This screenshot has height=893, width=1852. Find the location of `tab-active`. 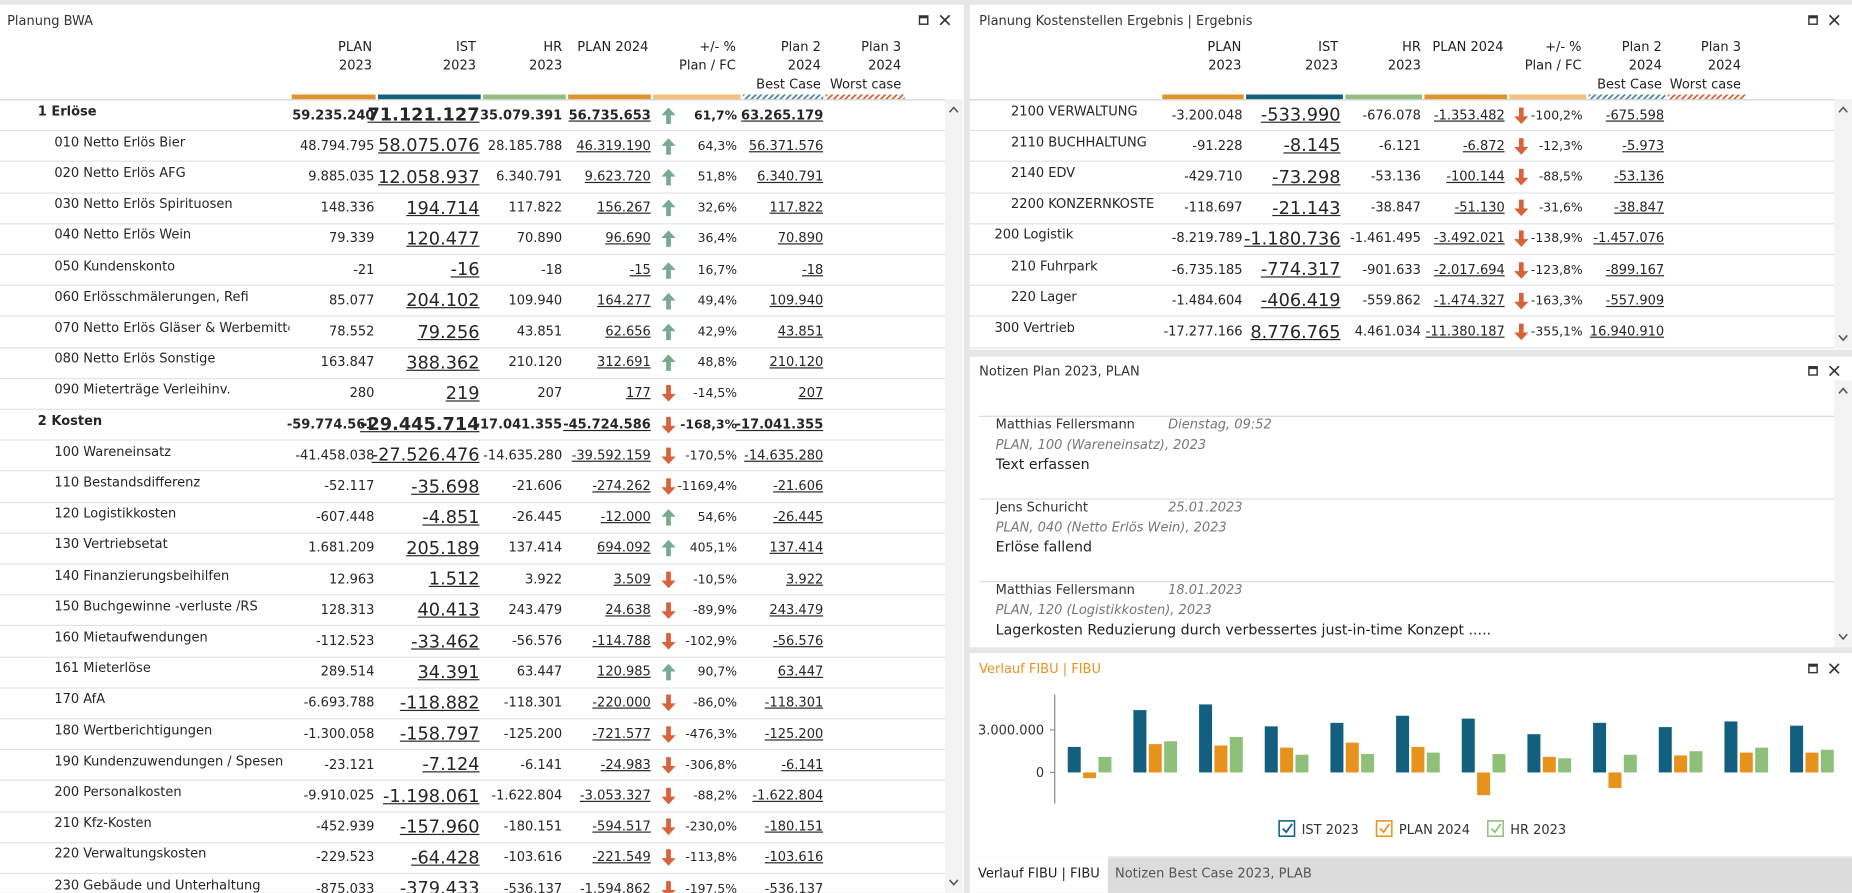

tab-active is located at coordinates (1038, 874).